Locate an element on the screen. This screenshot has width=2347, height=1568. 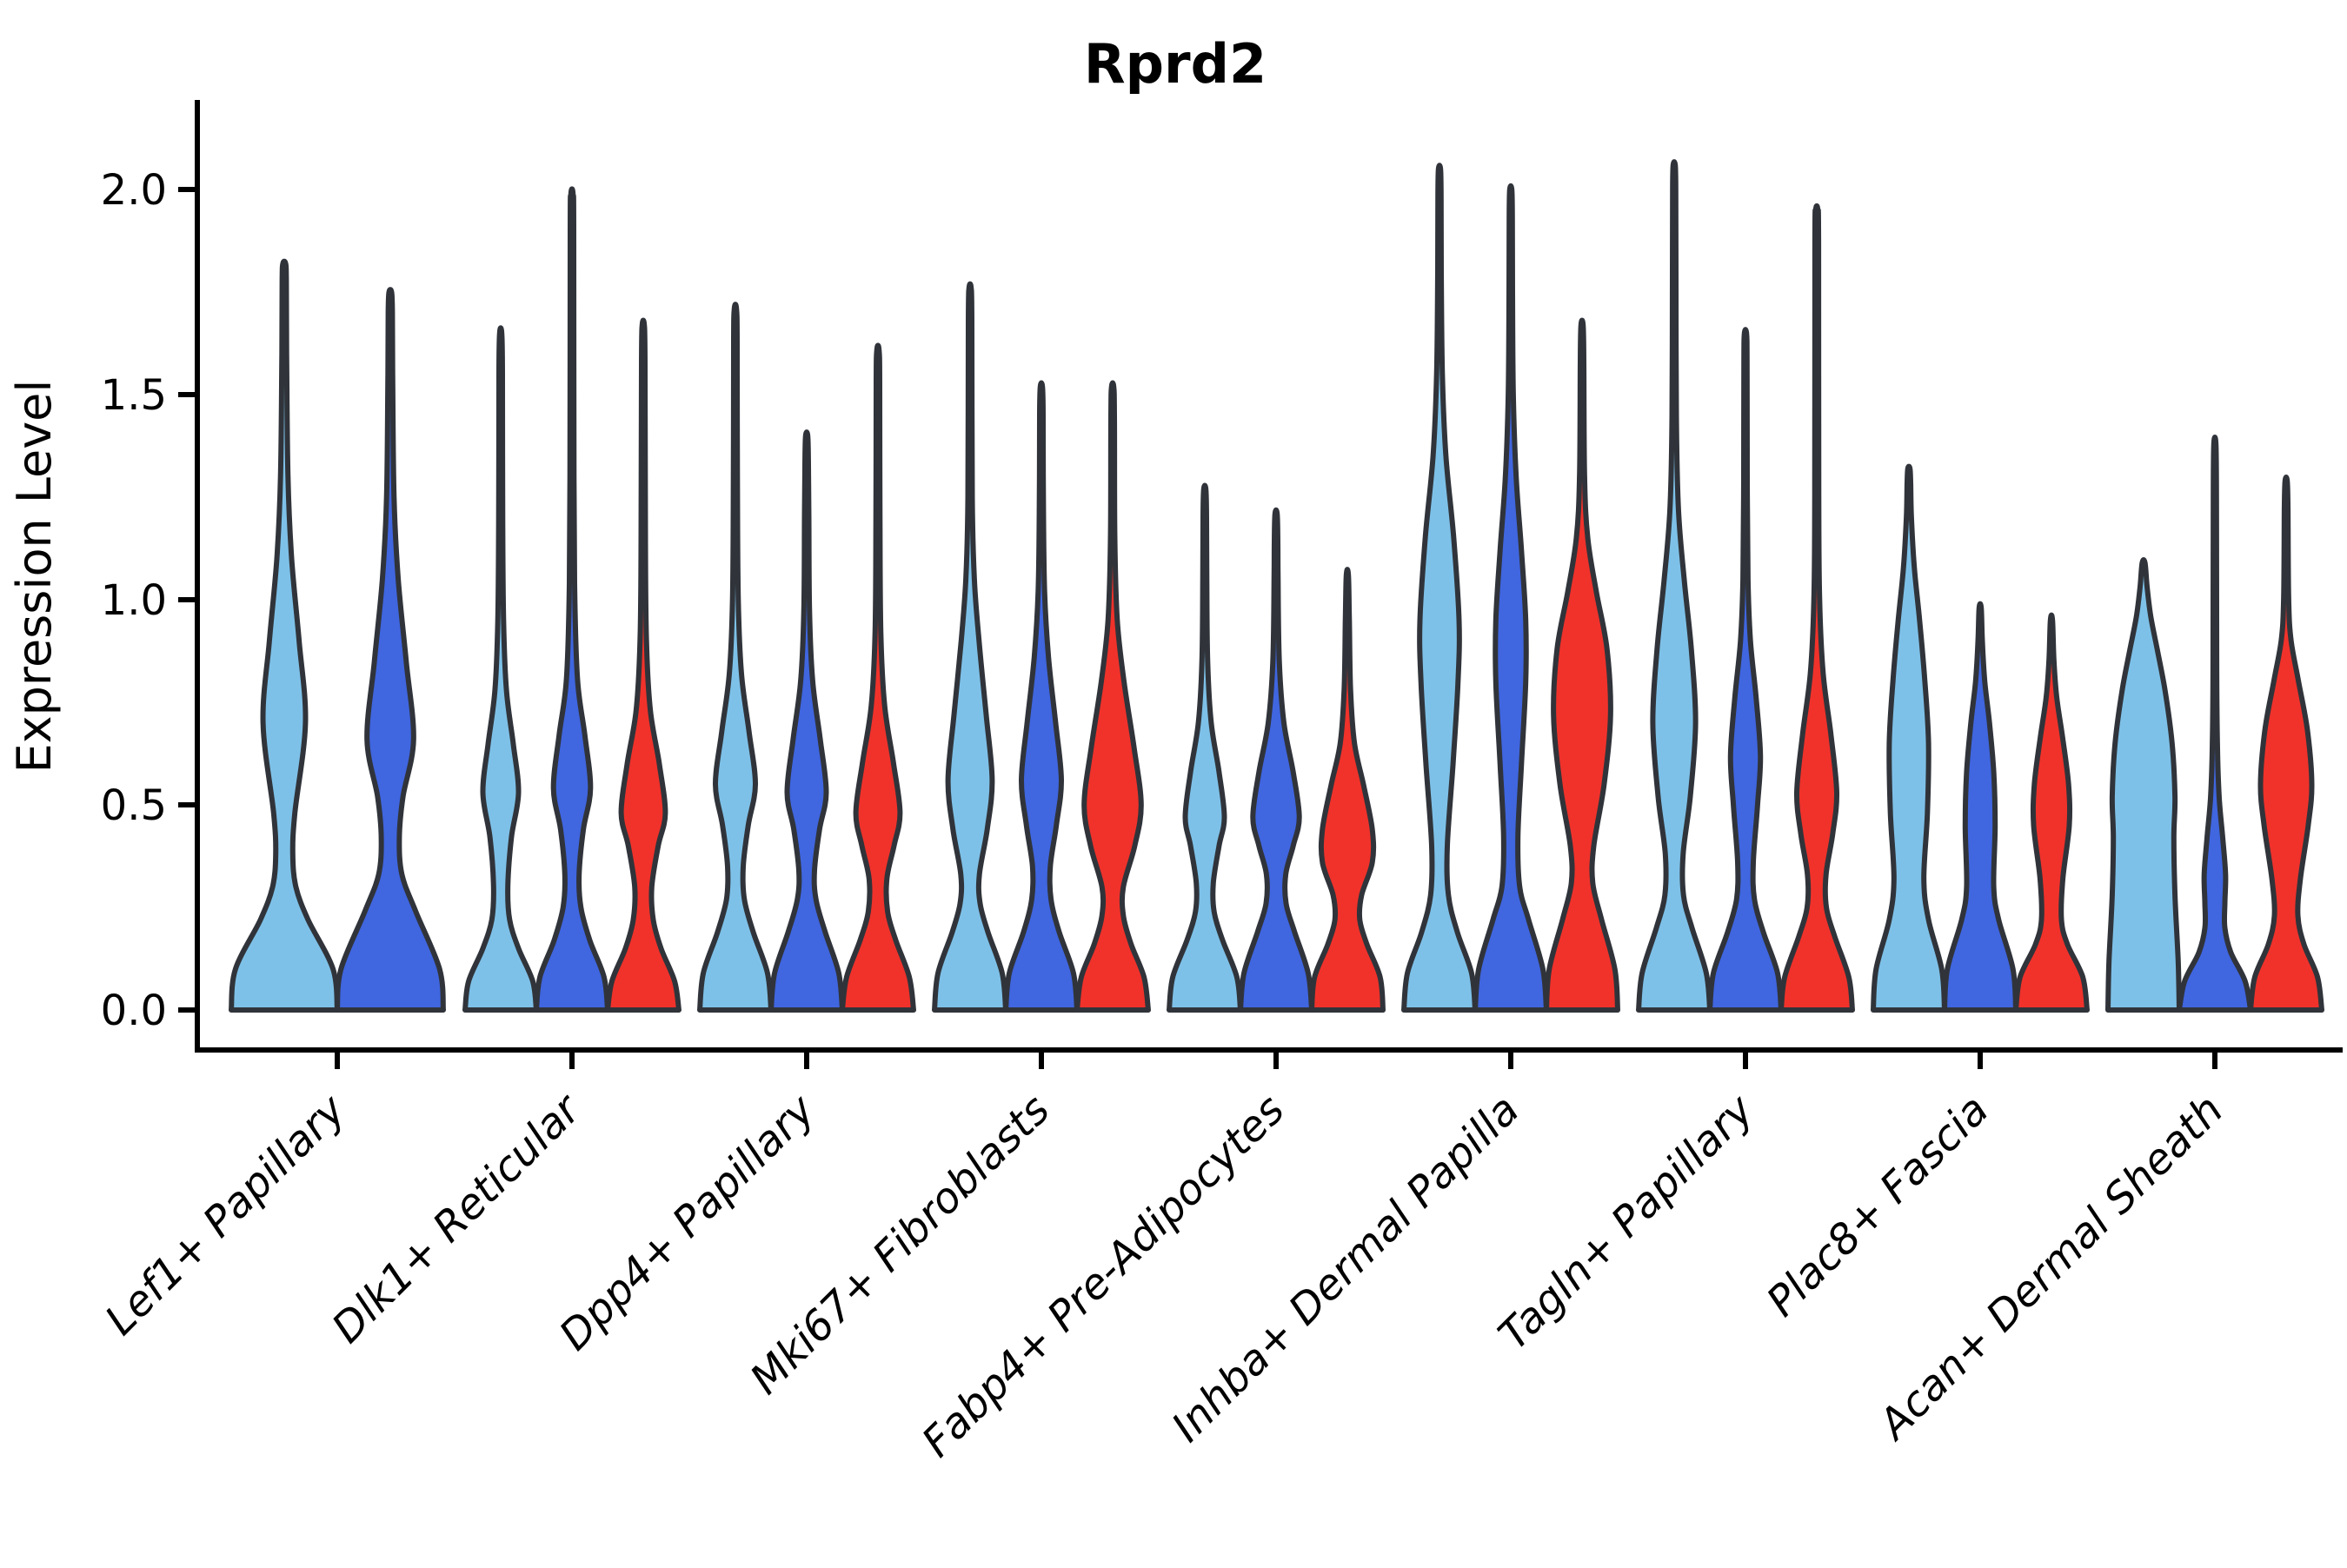
violin-dpp4-light_blue is located at coordinates (735, 657).